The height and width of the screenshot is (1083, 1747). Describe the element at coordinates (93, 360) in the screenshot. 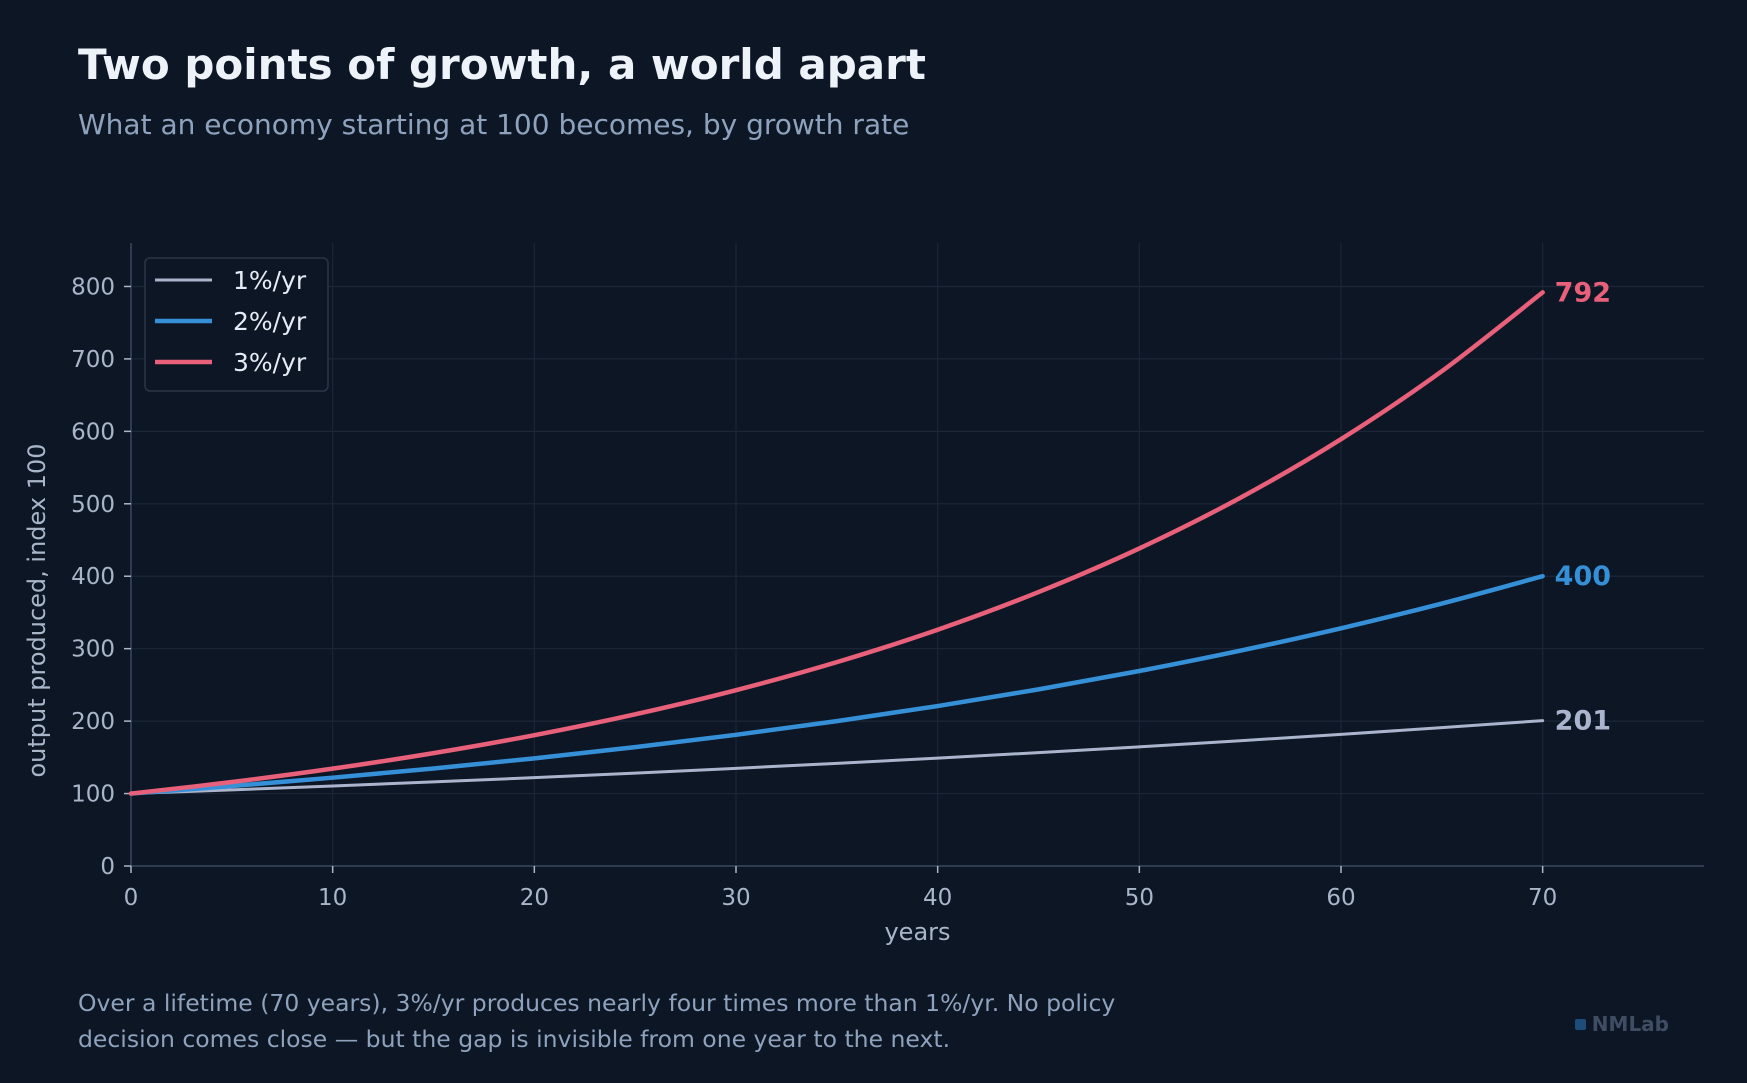

I see `y-tick-label: 700` at that location.